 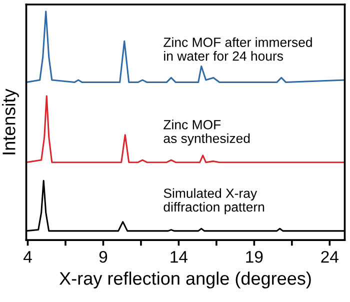 What do you see at coordinates (329, 256) in the screenshot?
I see `x-tick-label: 24` at bounding box center [329, 256].